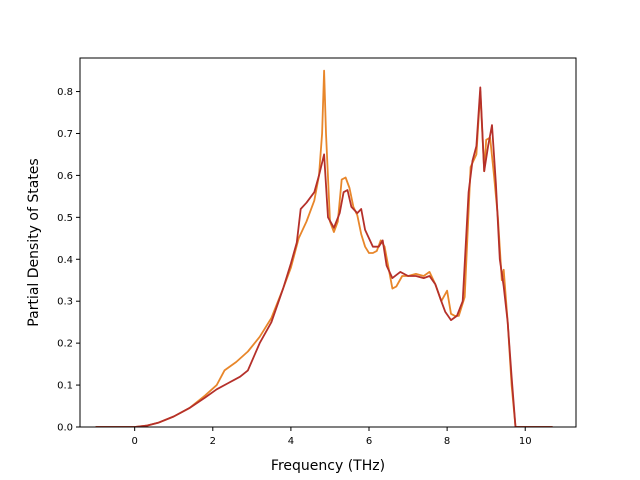 The height and width of the screenshot is (480, 640). Describe the element at coordinates (65, 428) in the screenshot. I see `y-tick-label: 0.0` at that location.